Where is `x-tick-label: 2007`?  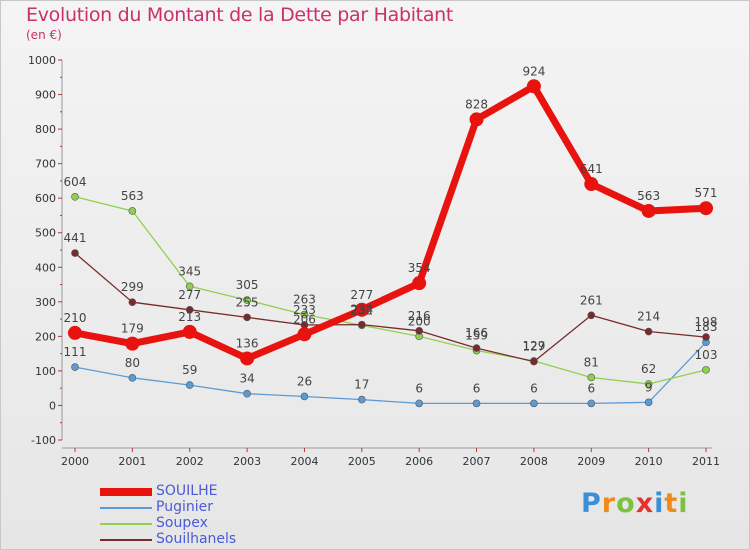
x-tick-label: 2007 is located at coordinates (477, 461).